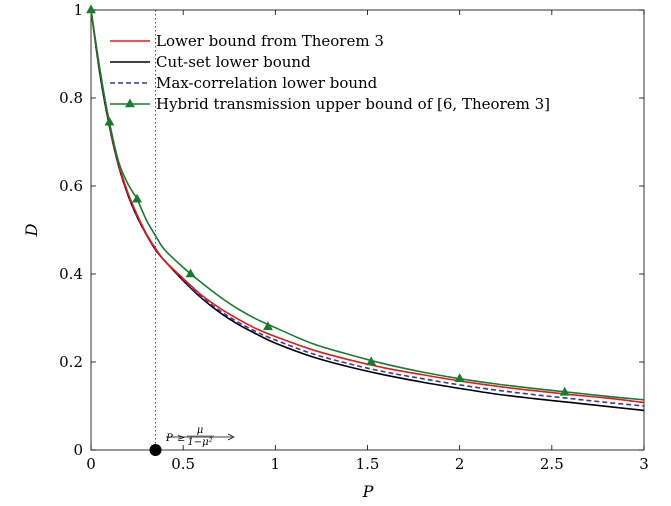  What do you see at coordinates (270, 41) in the screenshot?
I see `legend-label: Lower bound from Theorem 3` at bounding box center [270, 41].